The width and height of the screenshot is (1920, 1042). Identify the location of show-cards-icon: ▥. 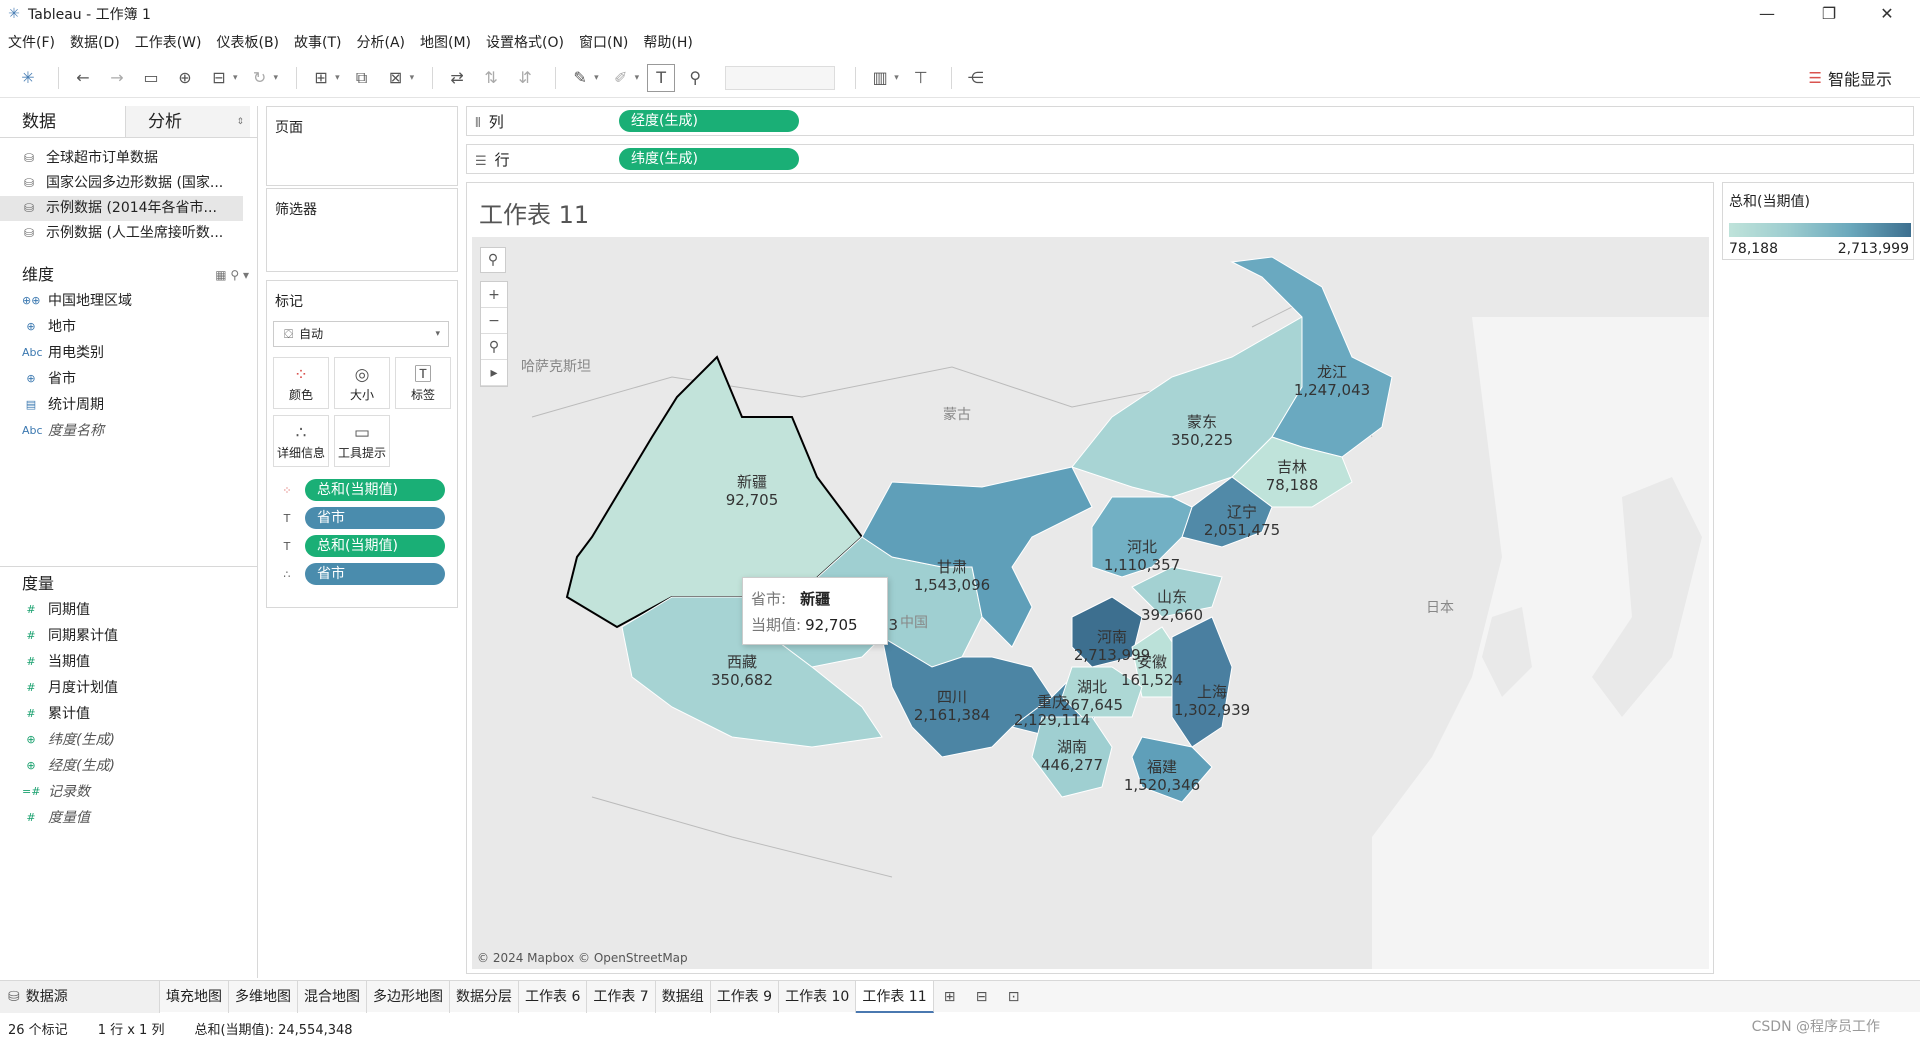
(880, 77).